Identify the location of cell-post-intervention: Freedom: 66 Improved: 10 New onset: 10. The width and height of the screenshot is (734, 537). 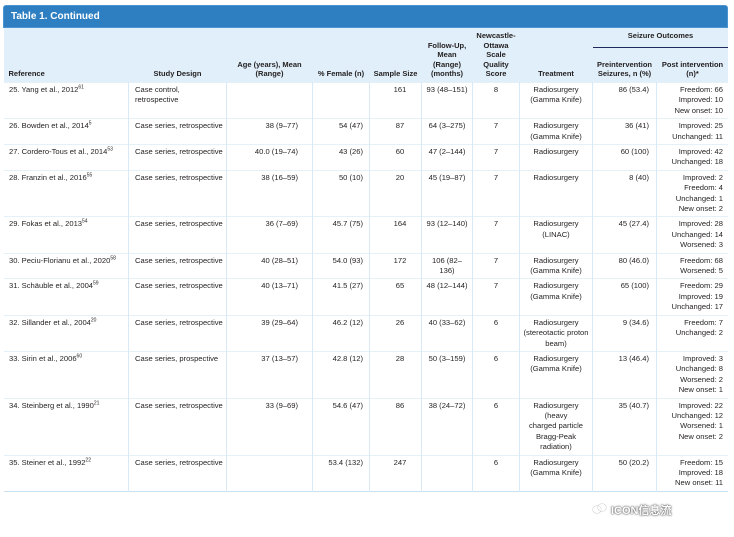
(691, 100).